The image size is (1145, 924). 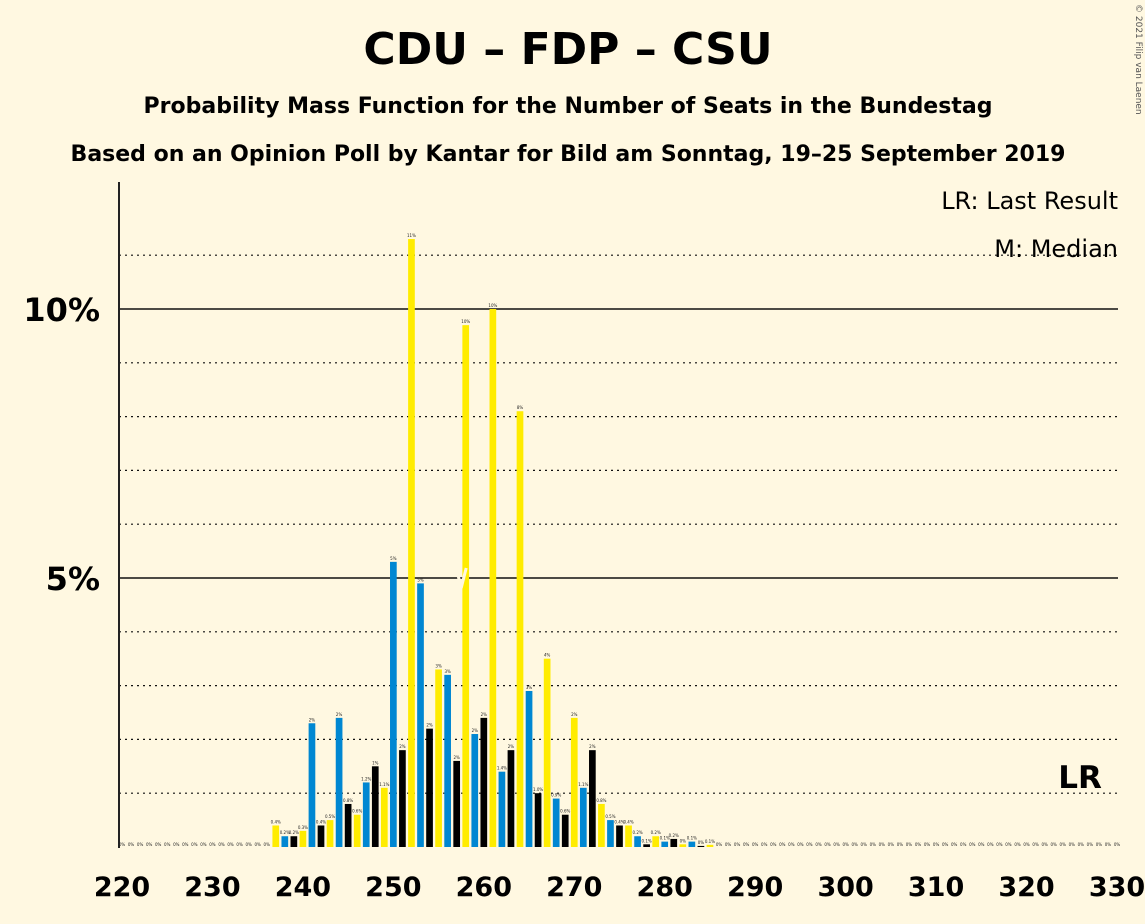 What do you see at coordinates (475, 730) in the screenshot?
I see `bar-label-259: 2%` at bounding box center [475, 730].